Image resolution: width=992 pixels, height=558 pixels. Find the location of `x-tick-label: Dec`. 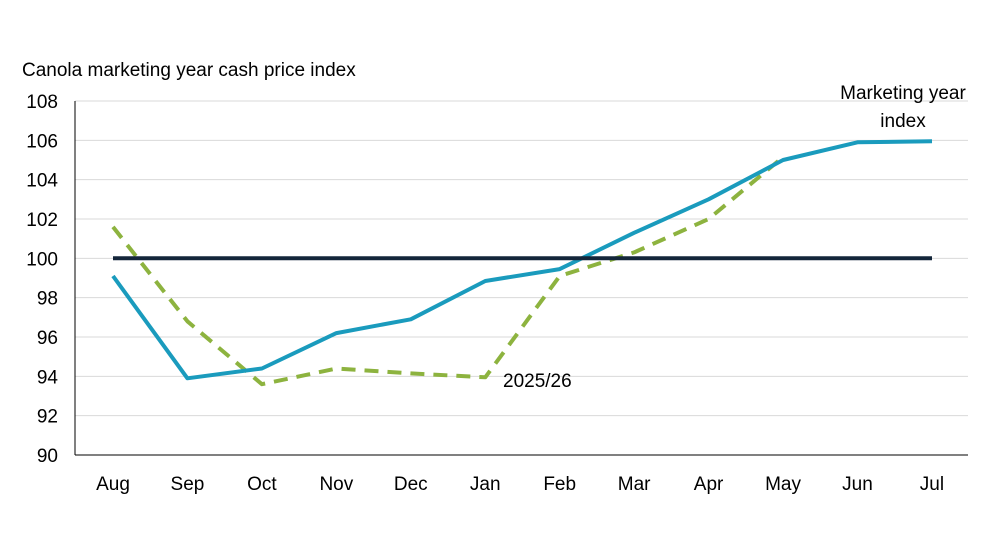

x-tick-label: Dec is located at coordinates (411, 484).